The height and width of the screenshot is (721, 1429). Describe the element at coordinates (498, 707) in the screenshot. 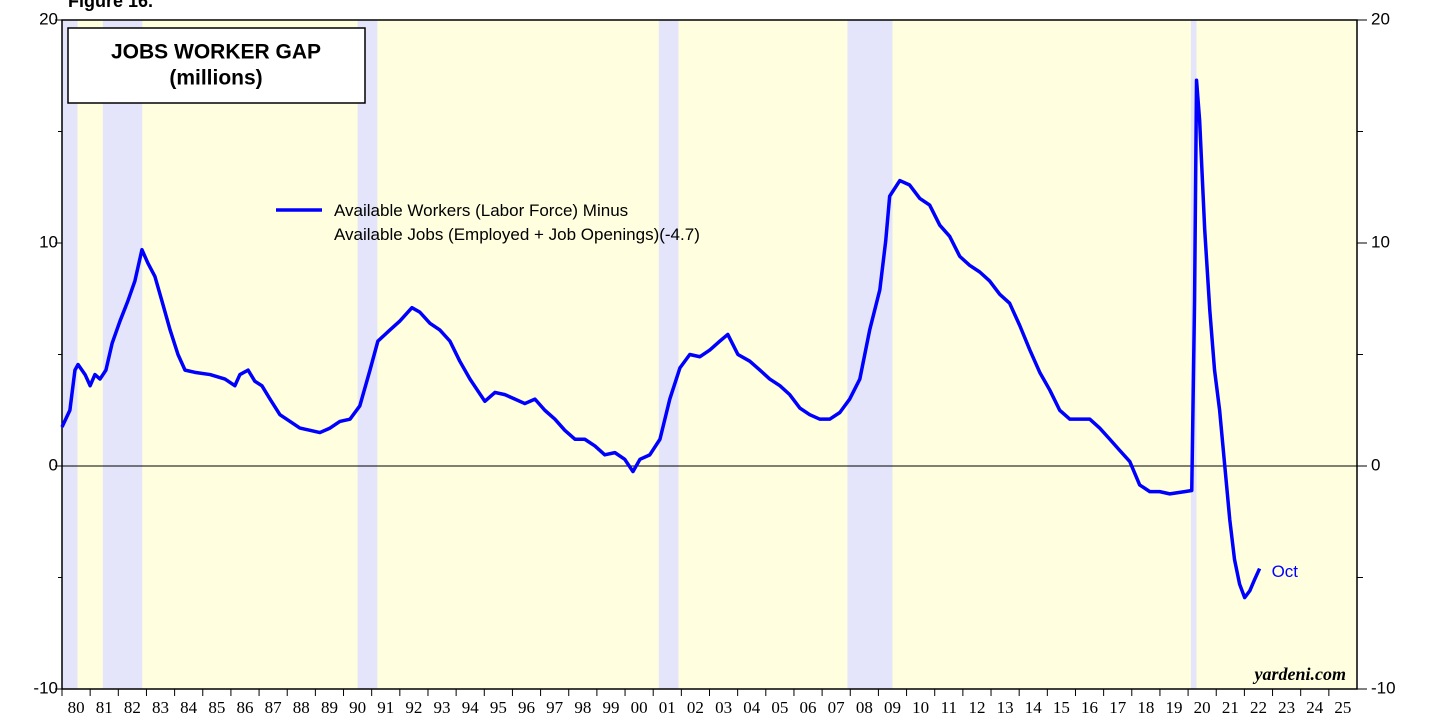

I see `x-tick-label: 95` at that location.